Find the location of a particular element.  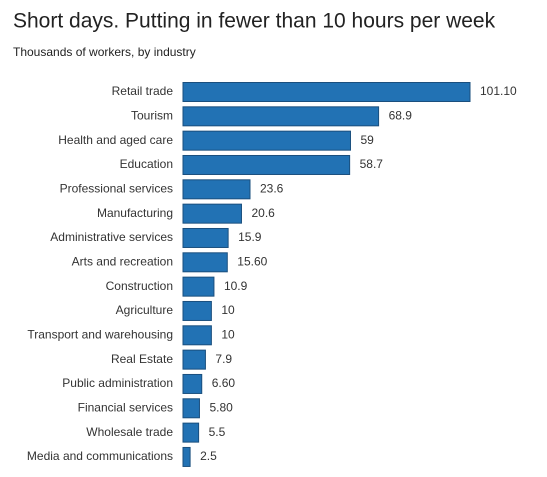

category-label: Manufacturing is located at coordinates (135, 213).